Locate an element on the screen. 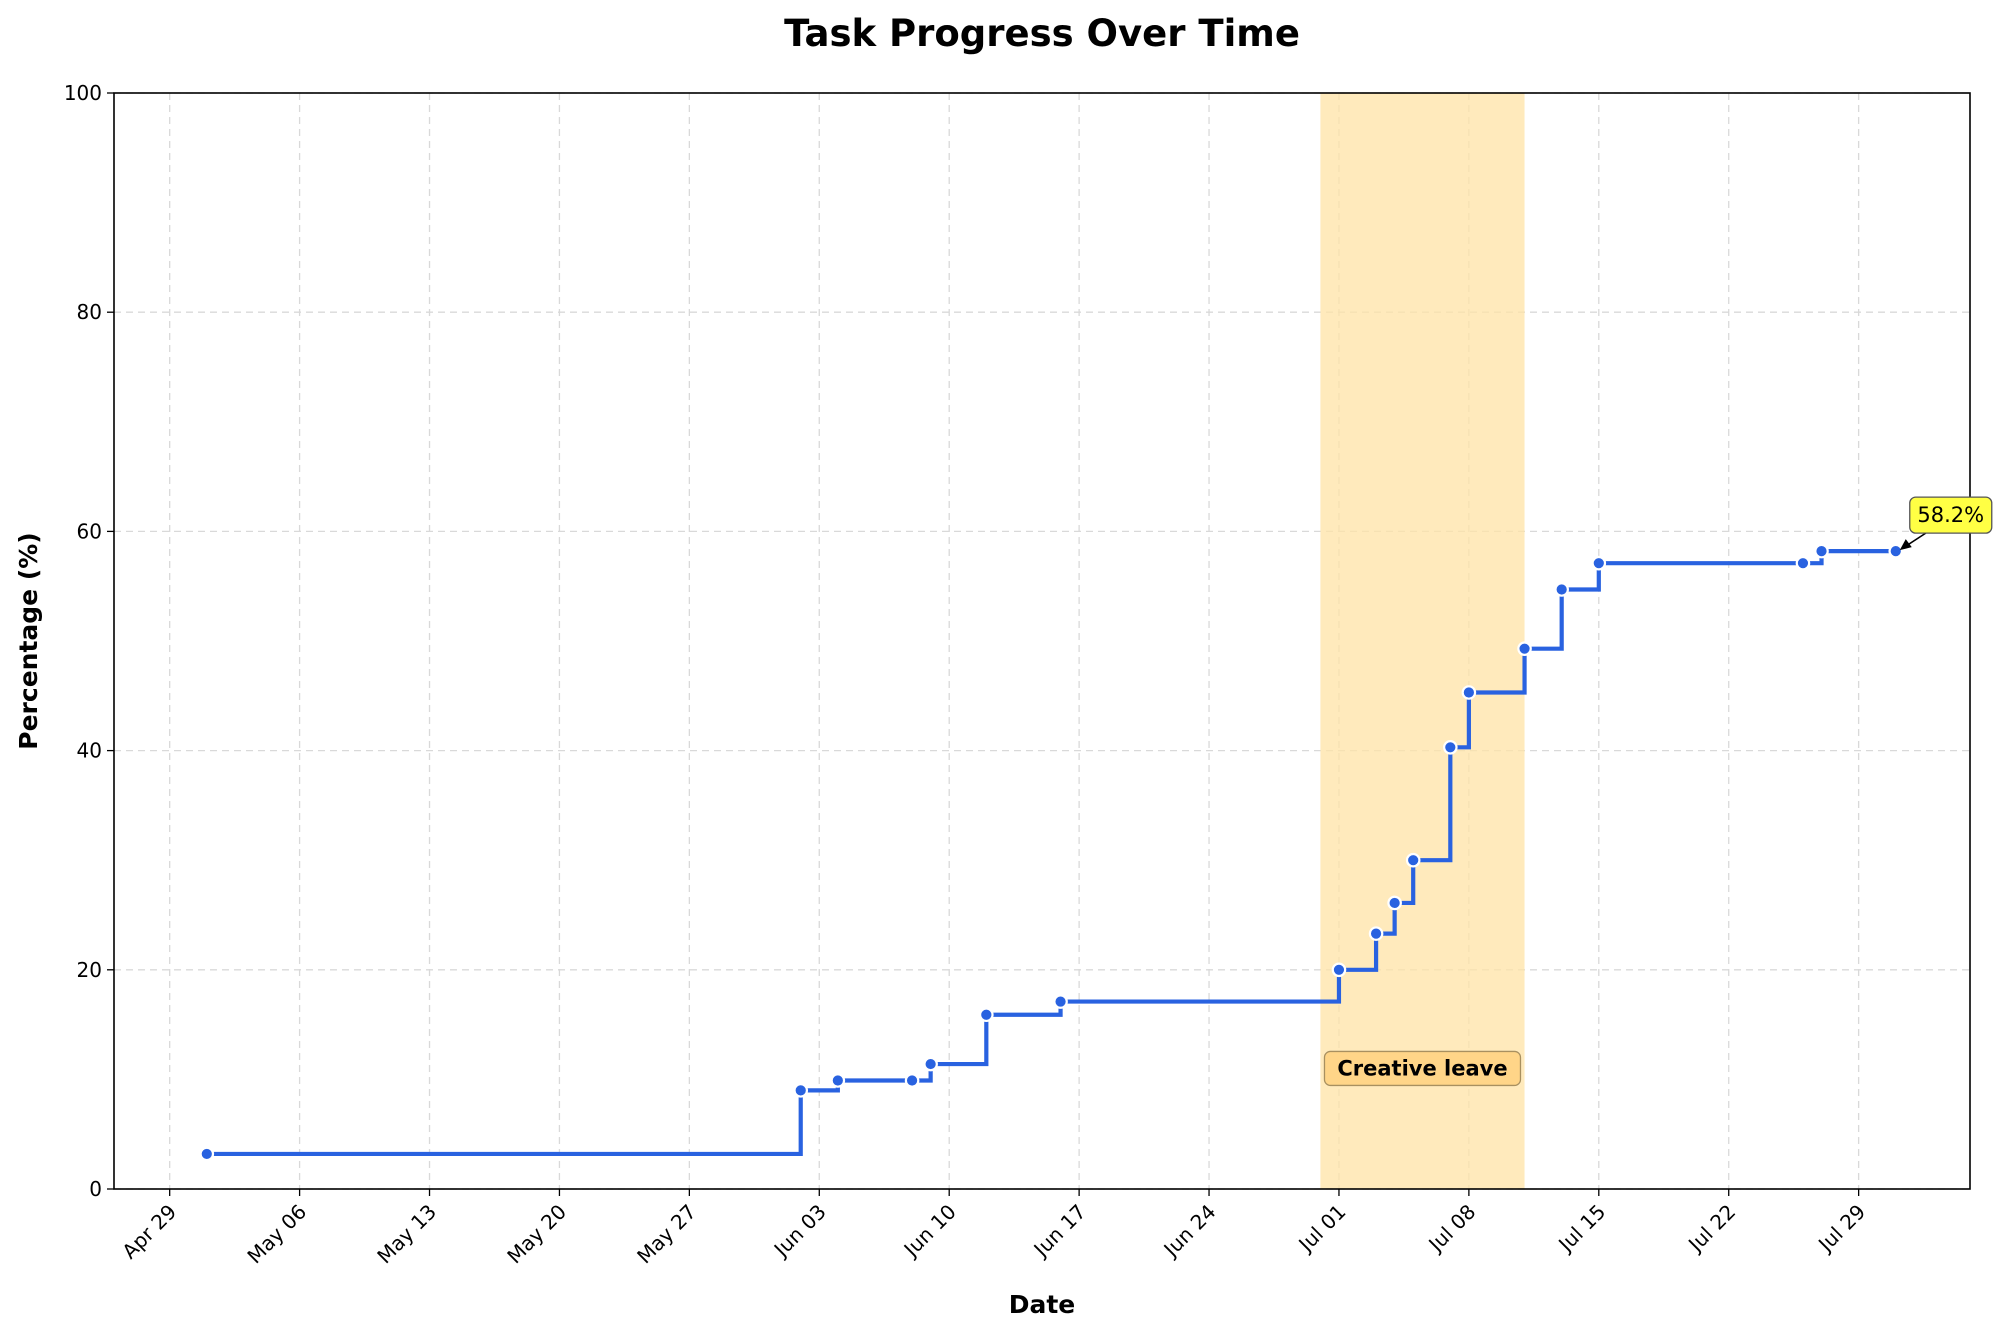 This screenshot has height=1337, width=2000. y-tick-label: 100 is located at coordinates (83, 93).